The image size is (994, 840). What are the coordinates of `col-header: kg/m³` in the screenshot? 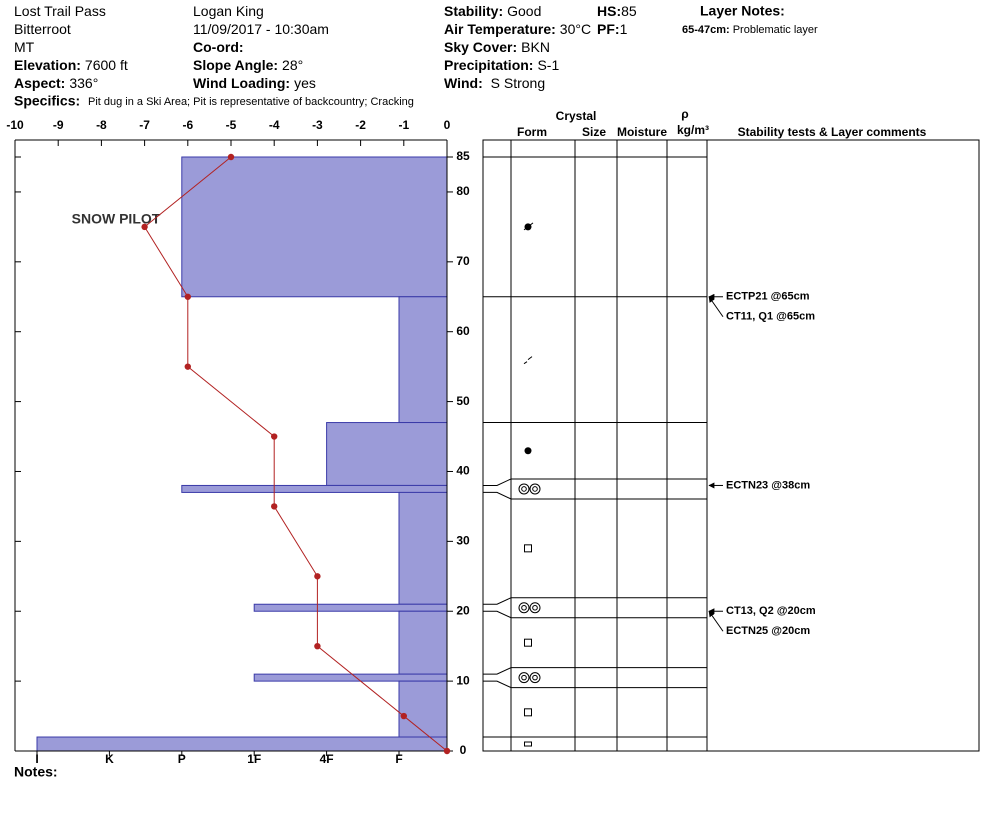 It's located at (693, 130).